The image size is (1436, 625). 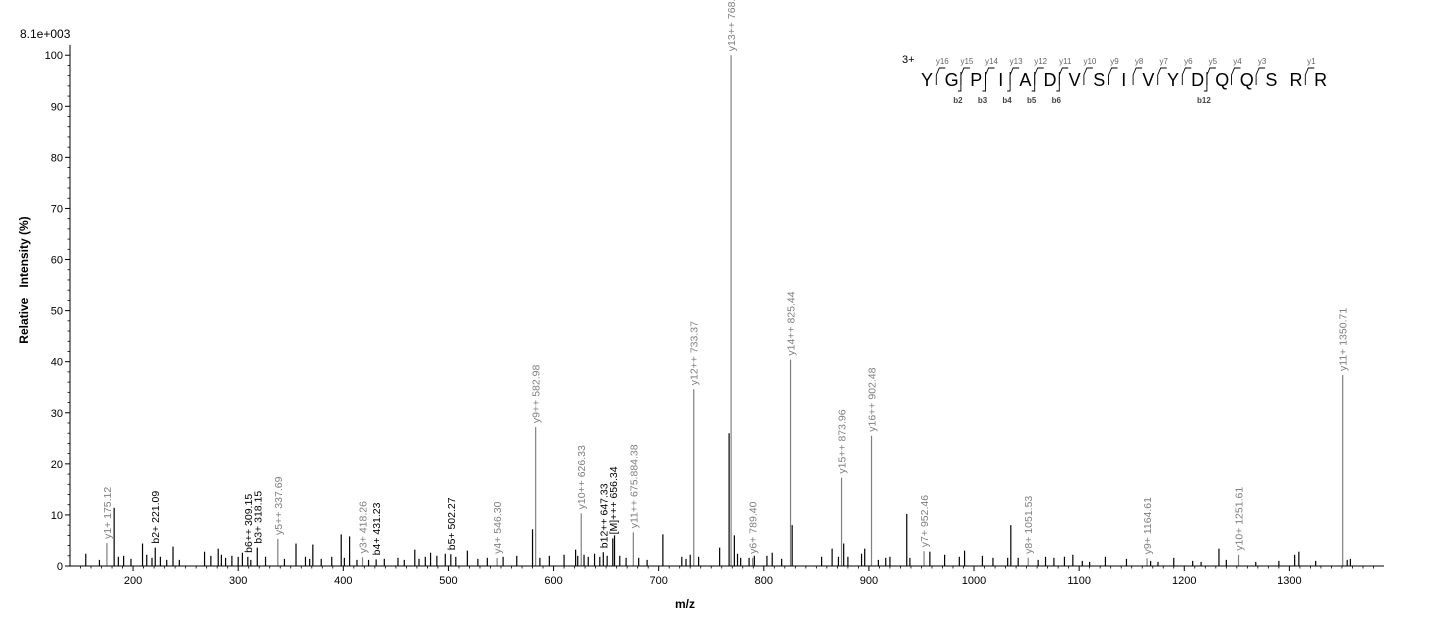 I want to click on y-ion-label: y9, so click(x=1114, y=61).